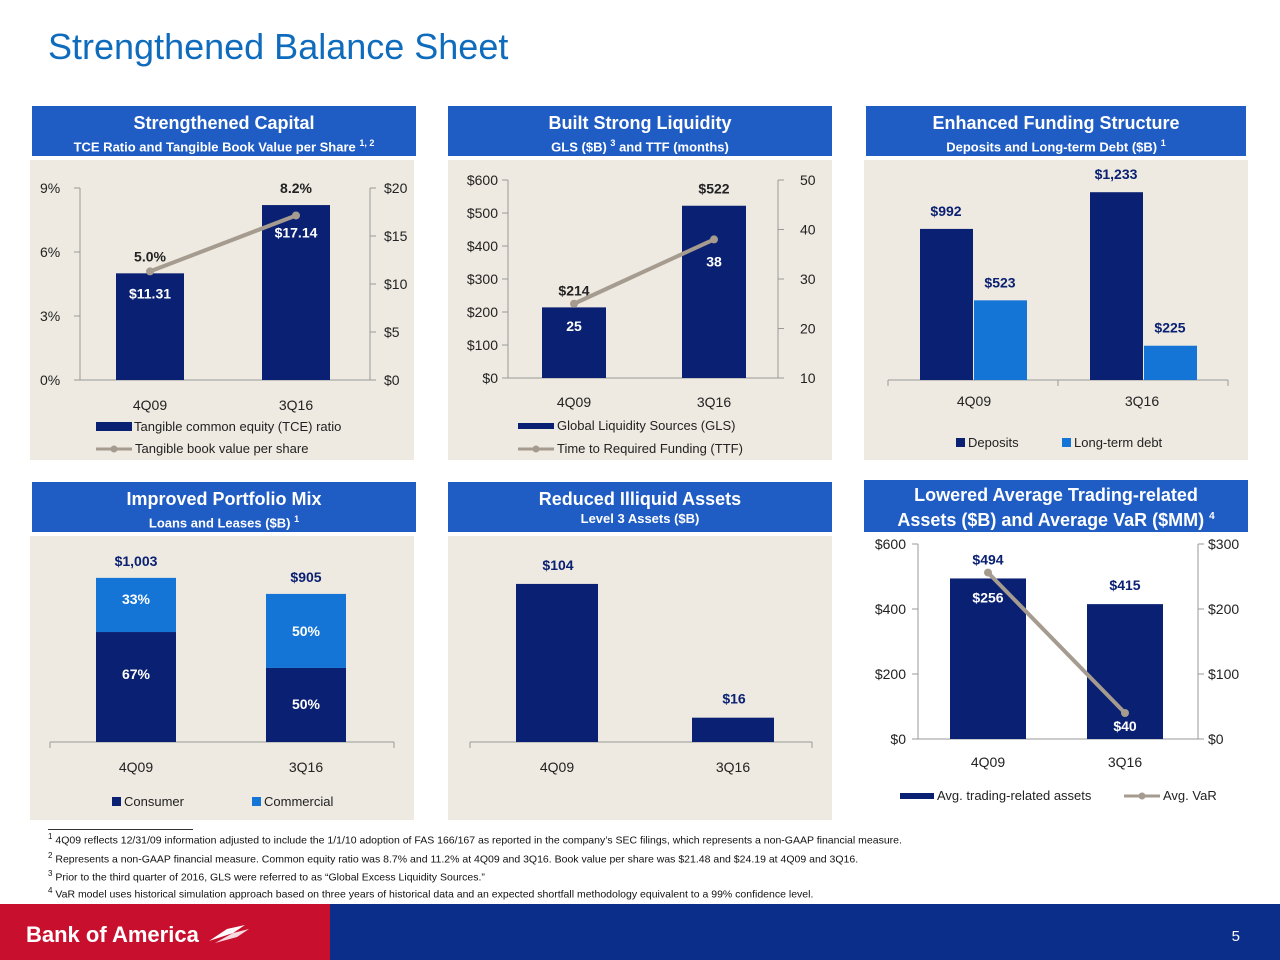  I want to click on legend-label: Consumer, so click(154, 801).